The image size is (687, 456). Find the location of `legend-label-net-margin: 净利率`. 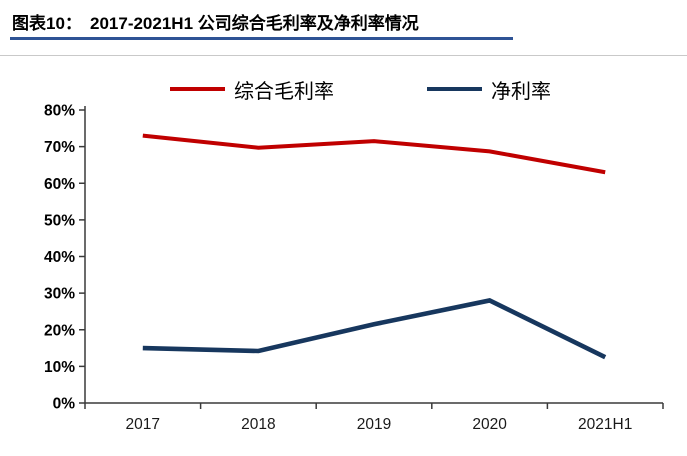

legend-label-net-margin: 净利率 is located at coordinates (521, 91).